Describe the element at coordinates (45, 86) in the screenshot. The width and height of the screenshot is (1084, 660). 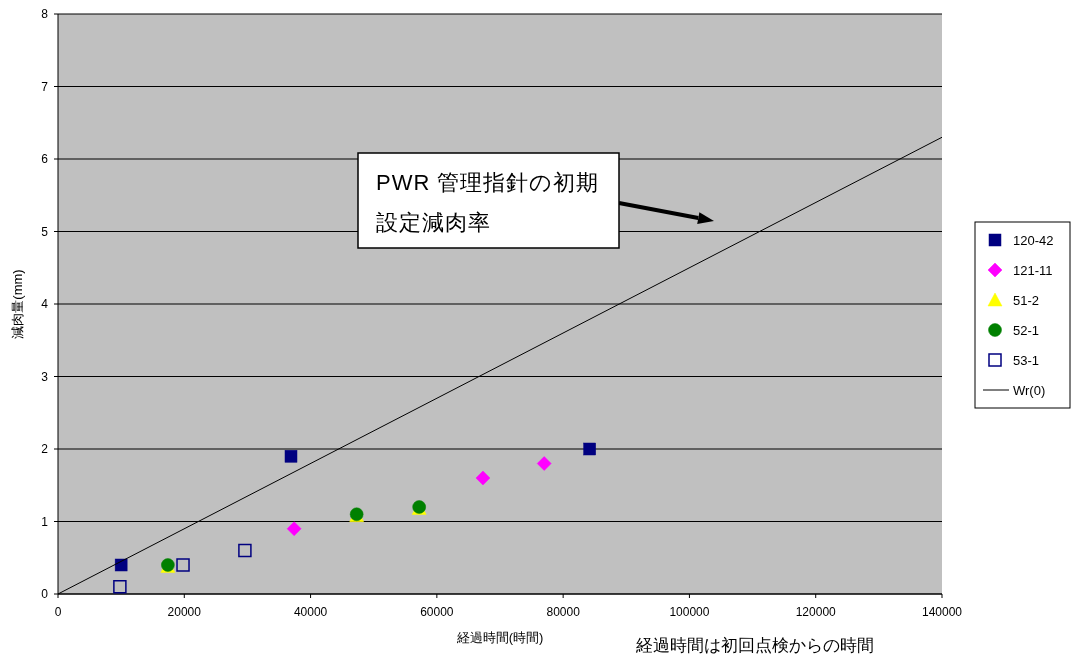
I see `y-tick-label: 7` at that location.